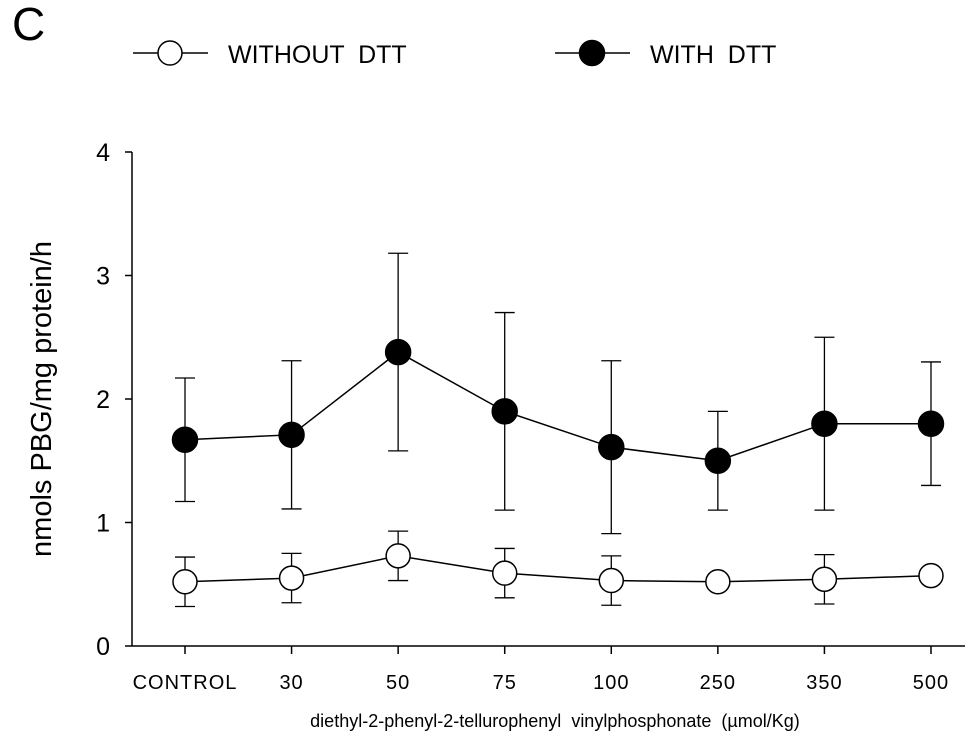 This screenshot has height=738, width=970. I want to click on y-axis-title: nmols PBG/mg protein/h, so click(42, 399).